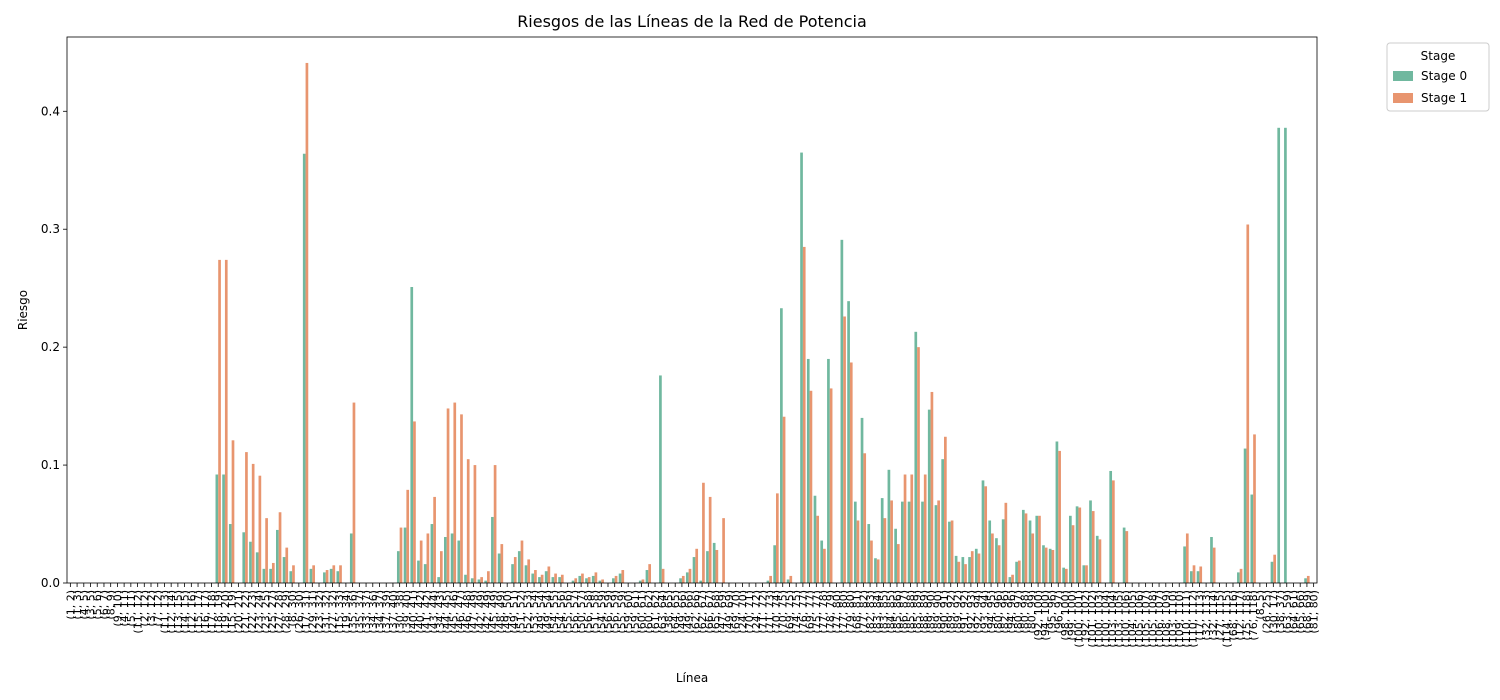 The image size is (1500, 700). What do you see at coordinates (50, 583) in the screenshot?
I see `y-tick-label: 0.0` at bounding box center [50, 583].